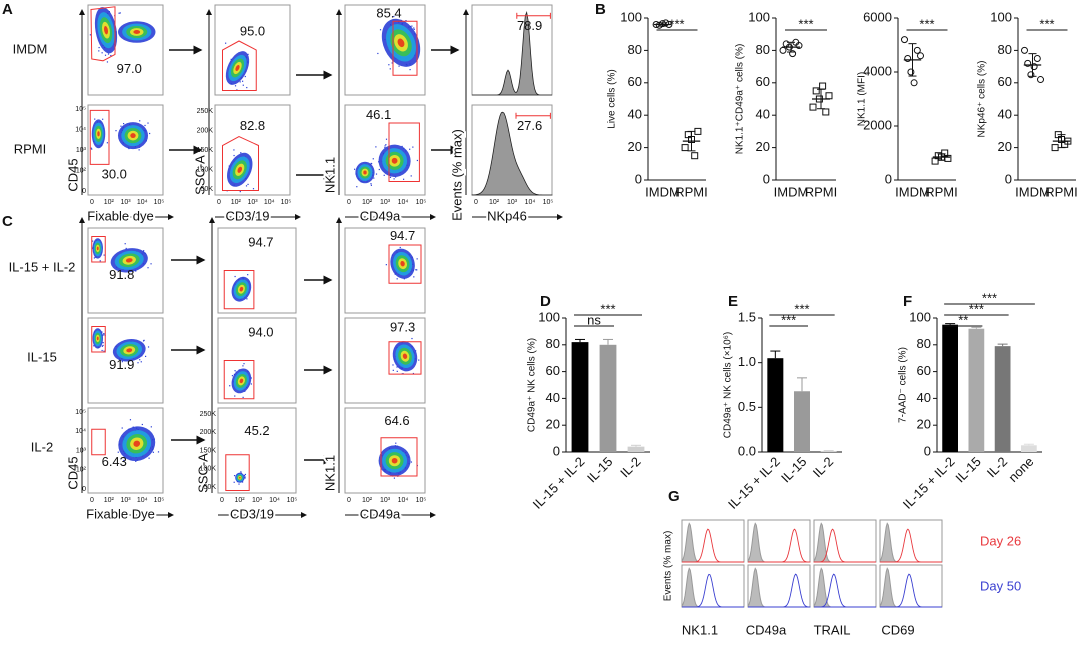 This screenshot has width=1084, height=649. I want to click on flow-plot: 78.9, so click(512, 50).